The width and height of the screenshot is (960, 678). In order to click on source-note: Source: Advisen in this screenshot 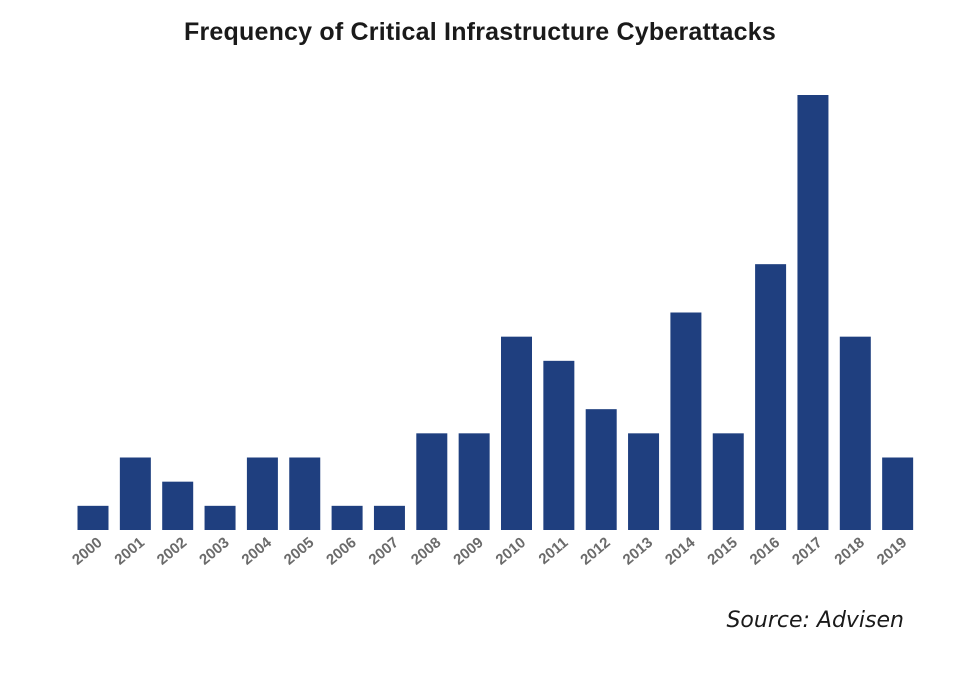, I will do `click(815, 620)`.